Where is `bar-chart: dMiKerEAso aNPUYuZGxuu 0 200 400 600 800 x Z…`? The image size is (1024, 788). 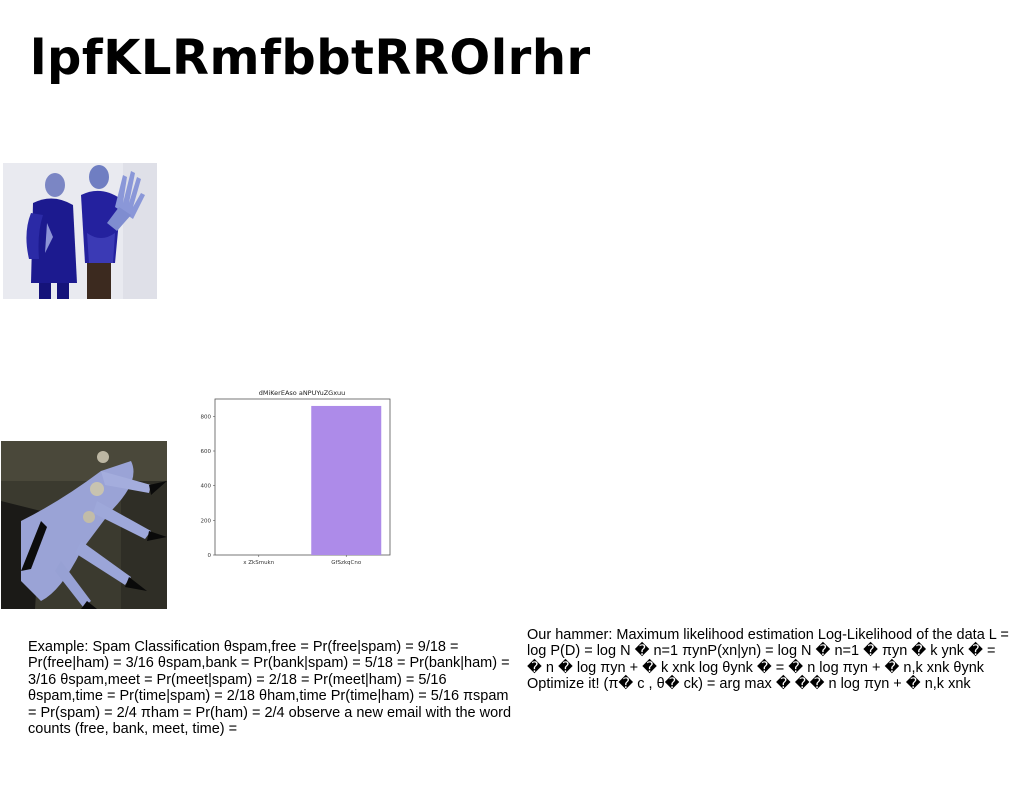 bar-chart: dMiKerEAso aNPUYuZGxuu 0 200 400 600 800 x Z… is located at coordinates (296, 477).